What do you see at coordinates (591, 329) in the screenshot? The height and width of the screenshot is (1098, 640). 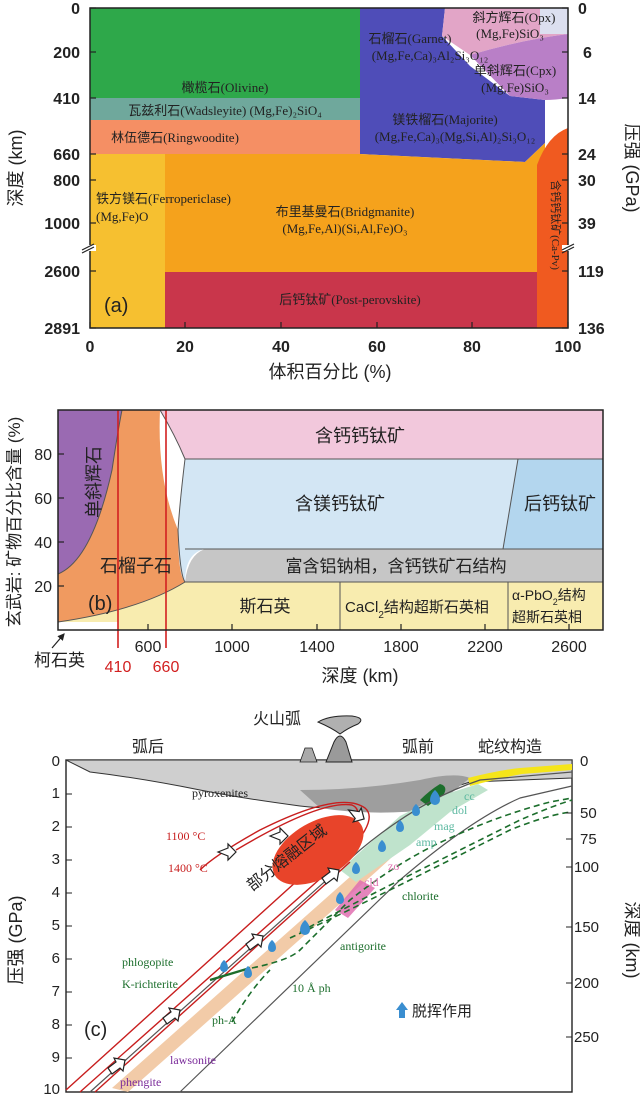 I see `pressure-tick-136: 136` at bounding box center [591, 329].